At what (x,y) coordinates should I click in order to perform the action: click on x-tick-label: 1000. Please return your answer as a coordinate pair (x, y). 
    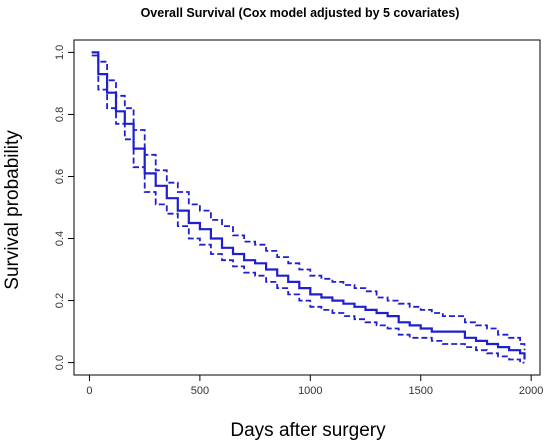
    Looking at the image, I should click on (310, 391).